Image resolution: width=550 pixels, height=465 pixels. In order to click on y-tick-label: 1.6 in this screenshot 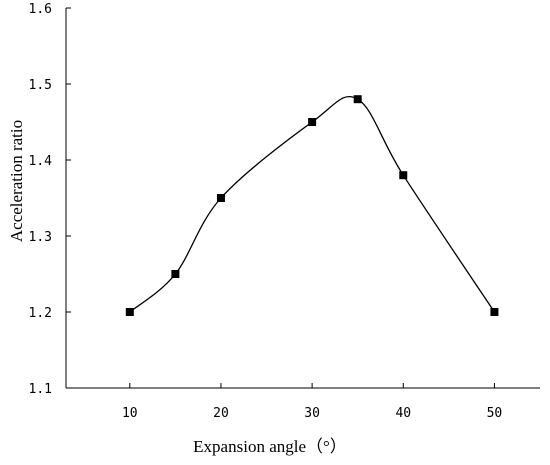, I will do `click(40, 9)`.